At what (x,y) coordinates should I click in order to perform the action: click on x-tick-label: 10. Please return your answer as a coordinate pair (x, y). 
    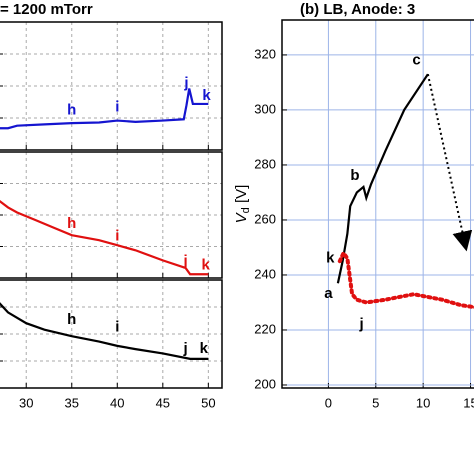
    Looking at the image, I should click on (423, 402).